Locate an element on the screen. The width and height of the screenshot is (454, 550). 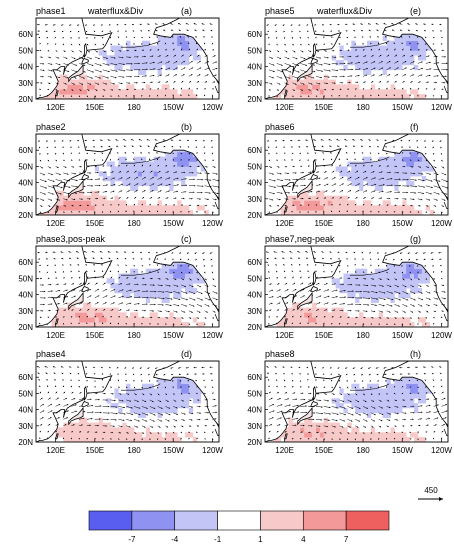
panel-letter: (a) is located at coordinates (186, 11).